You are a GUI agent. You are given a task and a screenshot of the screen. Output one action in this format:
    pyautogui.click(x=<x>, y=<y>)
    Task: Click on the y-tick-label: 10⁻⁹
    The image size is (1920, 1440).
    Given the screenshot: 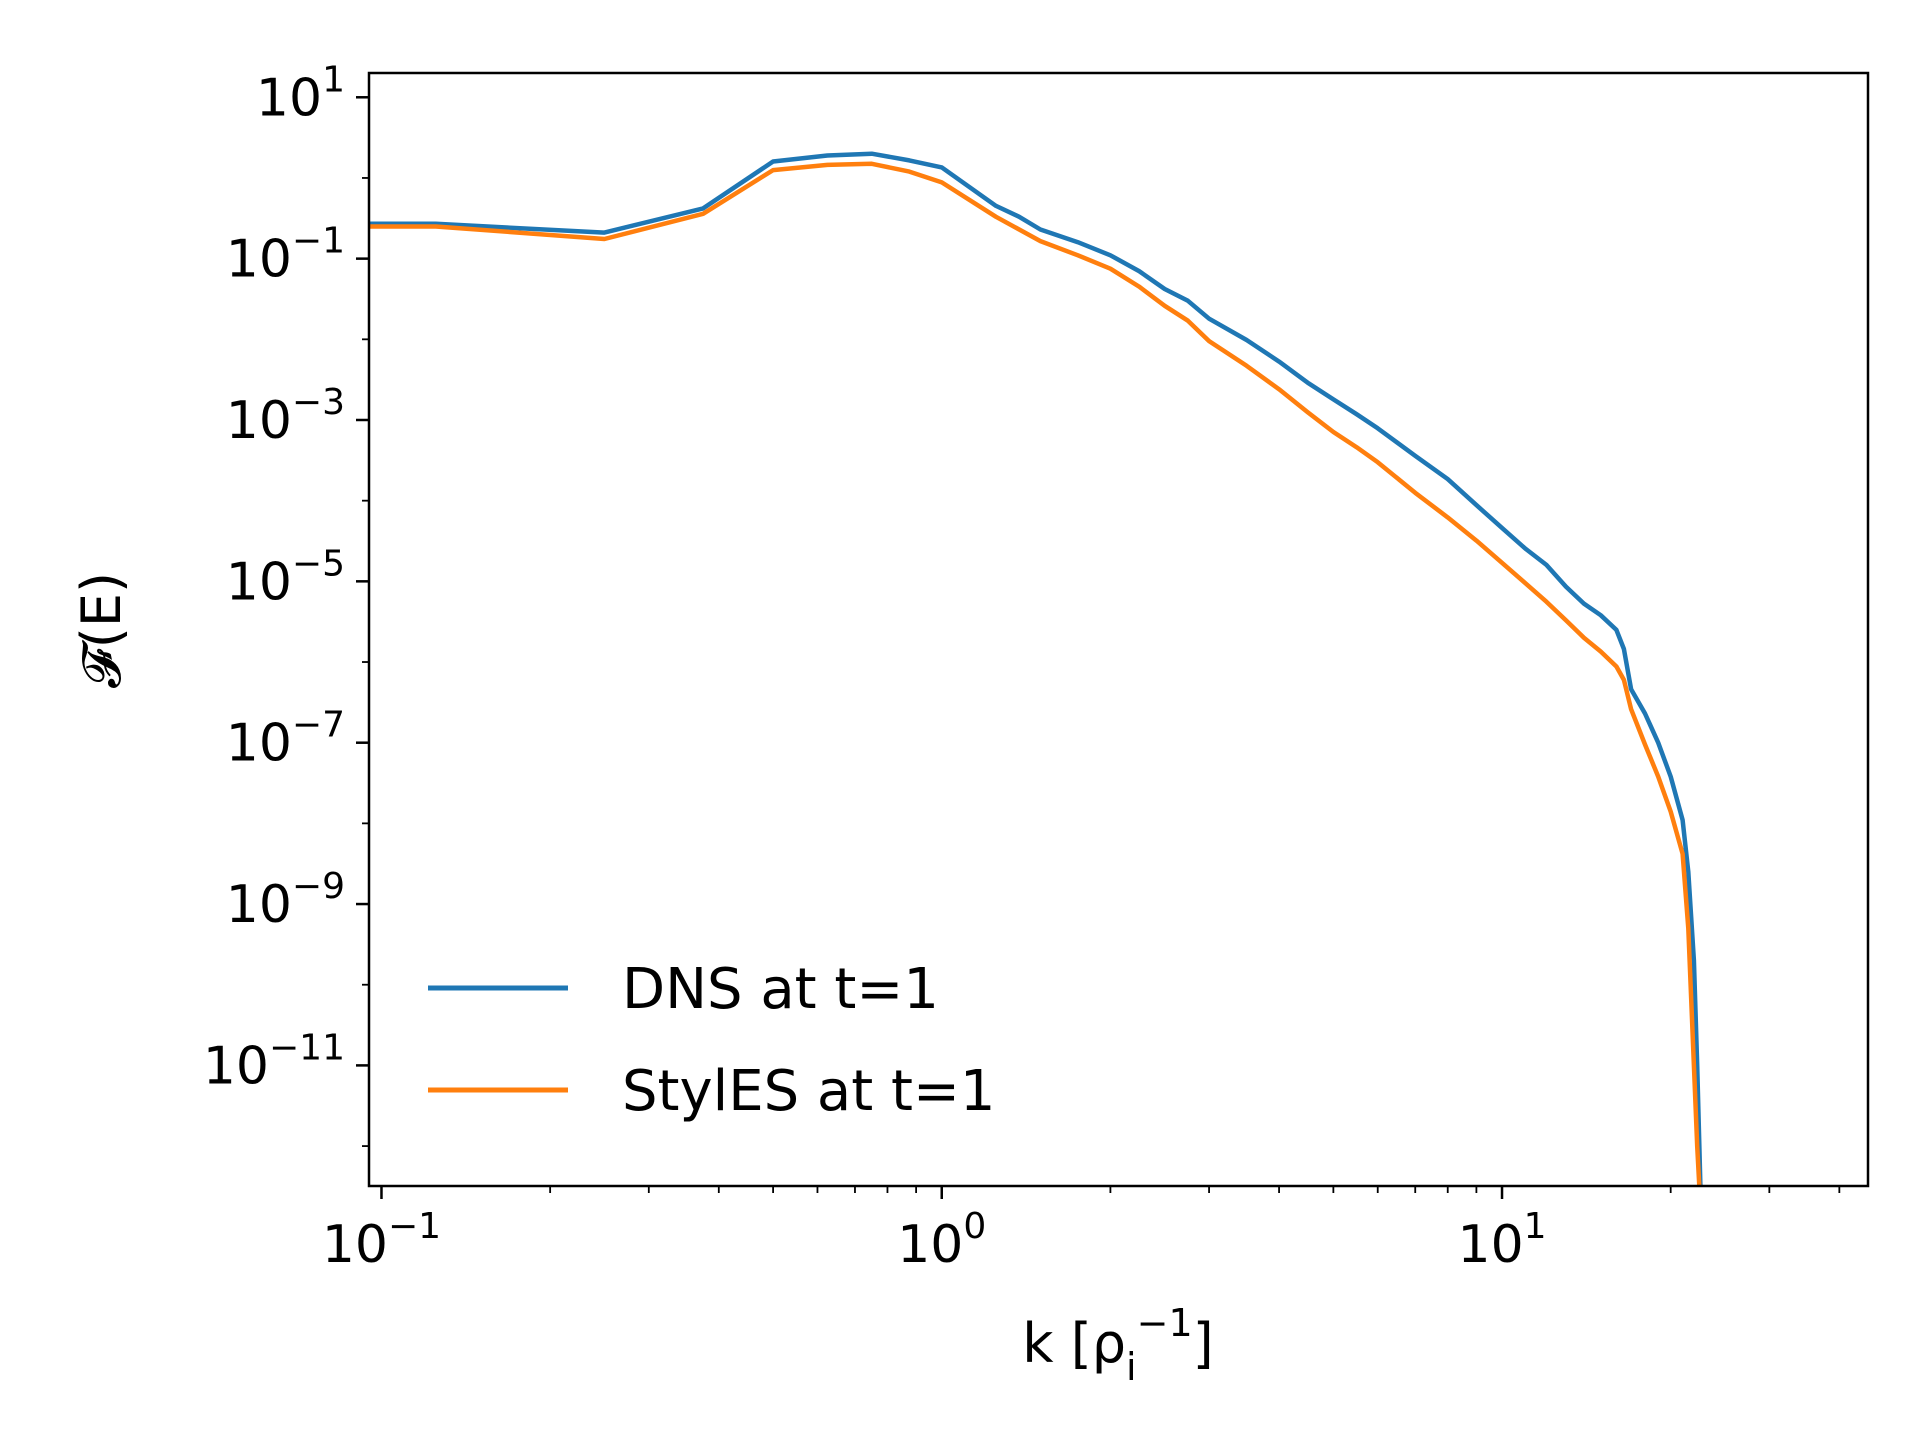 What is the action you would take?
    pyautogui.click(x=285, y=900)
    